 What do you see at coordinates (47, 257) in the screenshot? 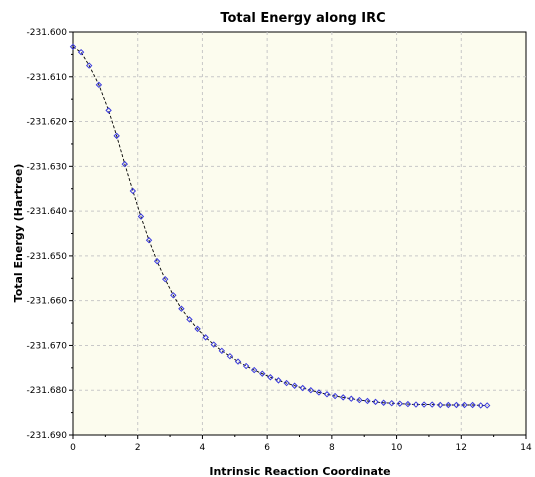
I see `y-tick-label: -231.650` at bounding box center [47, 257].